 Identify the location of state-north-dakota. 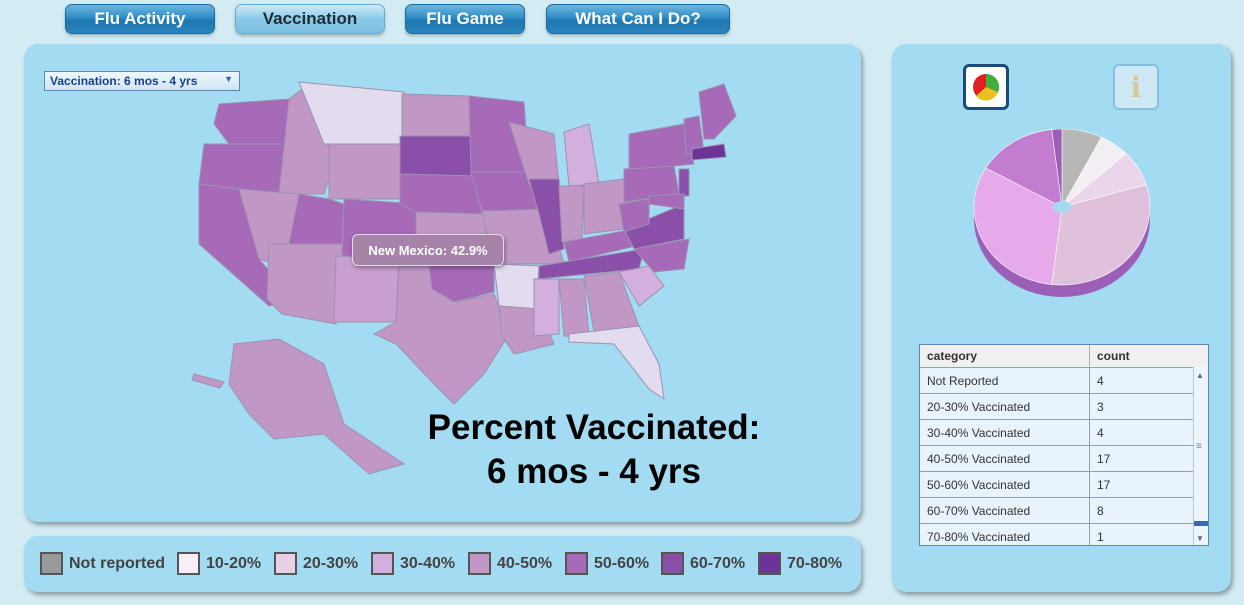
(436, 115).